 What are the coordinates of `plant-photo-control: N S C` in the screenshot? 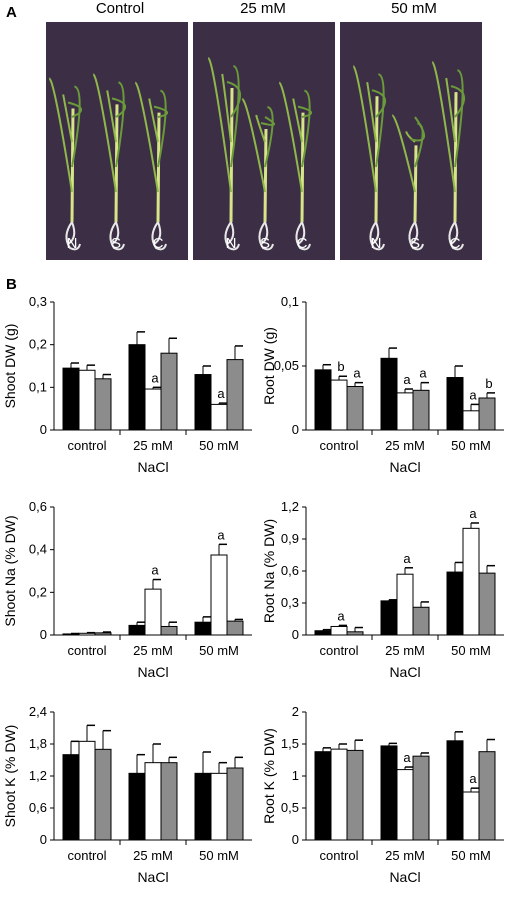 It's located at (117, 141).